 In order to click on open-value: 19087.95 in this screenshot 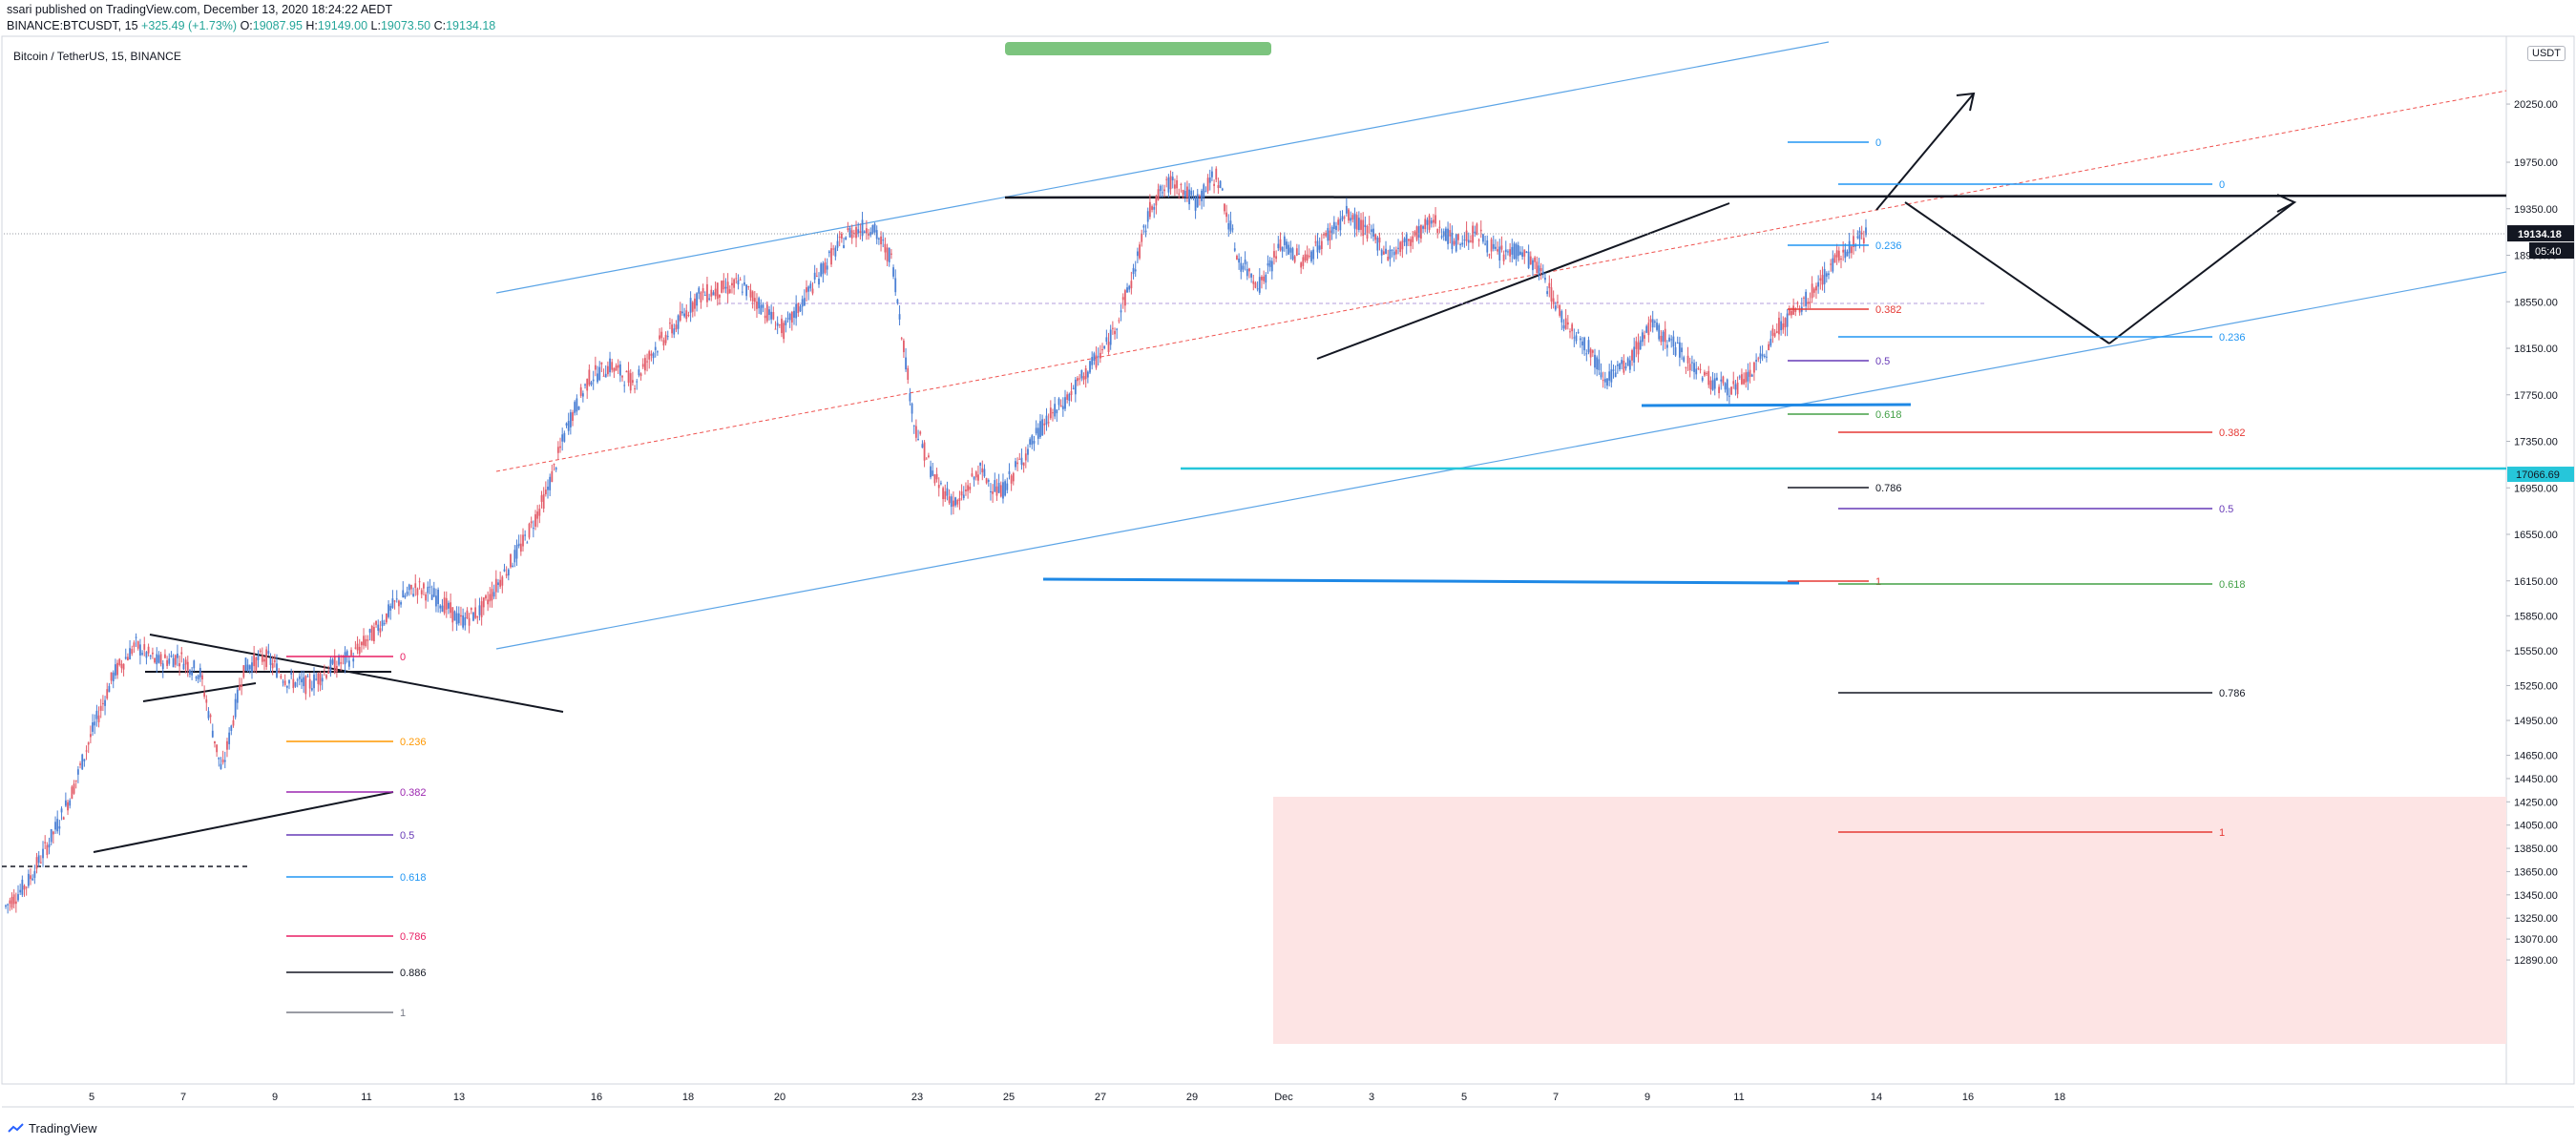, I will do `click(277, 26)`.